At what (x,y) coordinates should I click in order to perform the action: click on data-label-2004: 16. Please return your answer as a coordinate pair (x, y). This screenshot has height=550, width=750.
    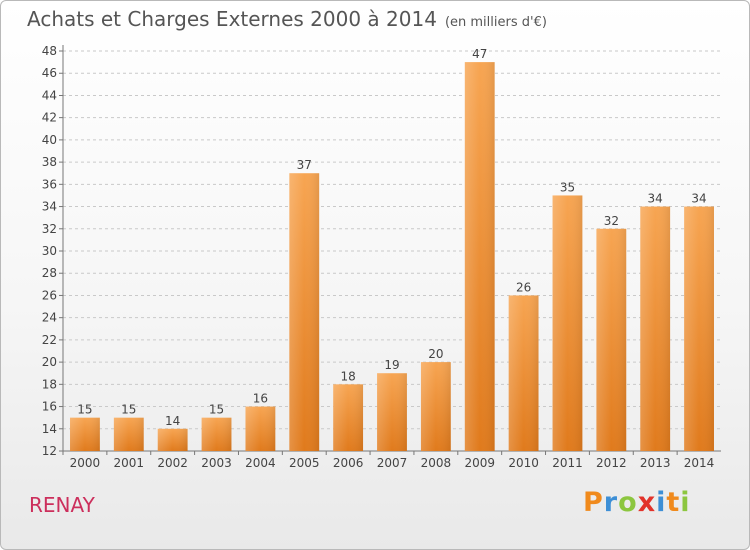
    Looking at the image, I should click on (260, 399).